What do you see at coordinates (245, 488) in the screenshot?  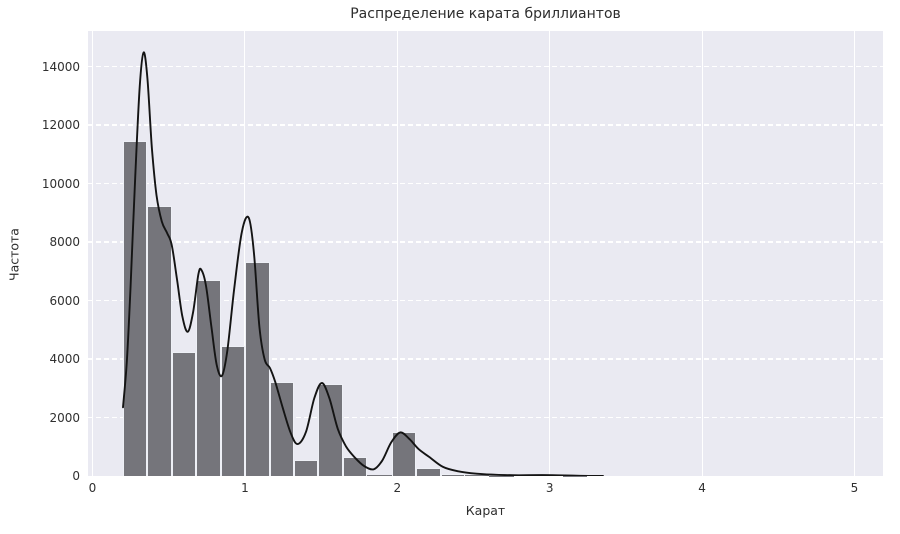 I see `x-tick-label: 1` at bounding box center [245, 488].